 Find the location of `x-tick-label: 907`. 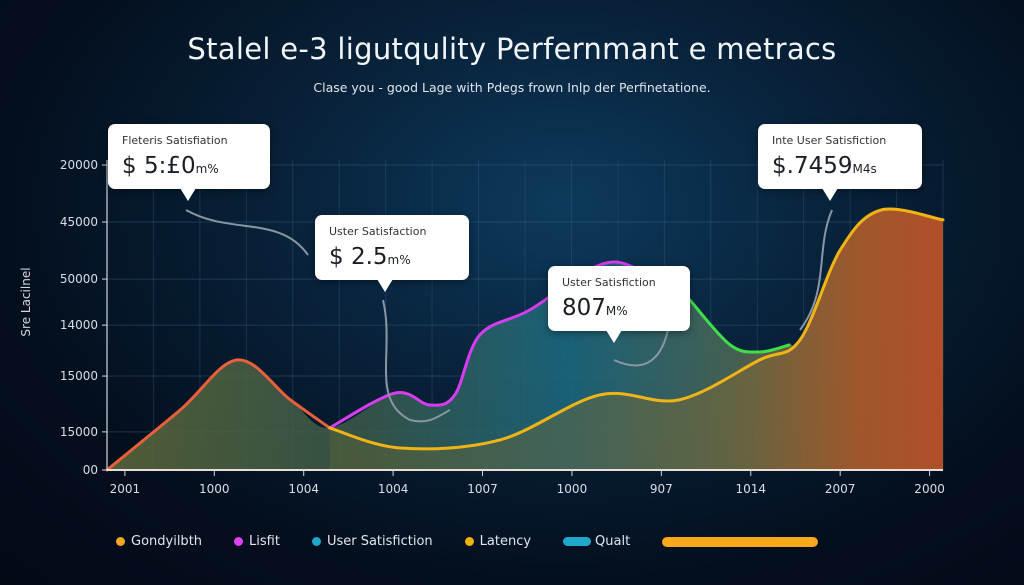

x-tick-label: 907 is located at coordinates (661, 489).